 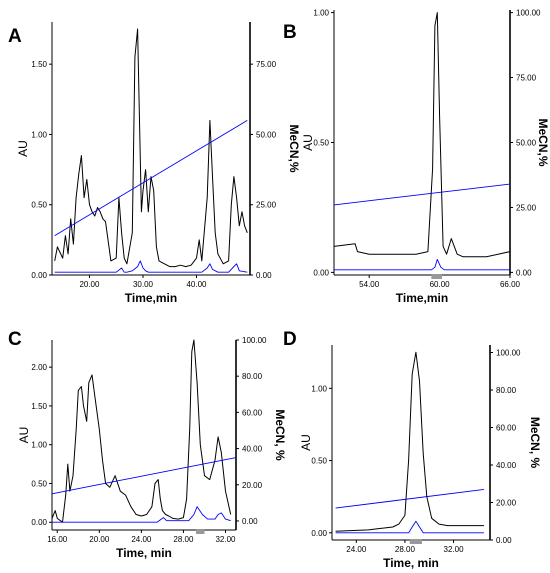 I want to click on panel-letter-c: C, so click(x=15, y=339).